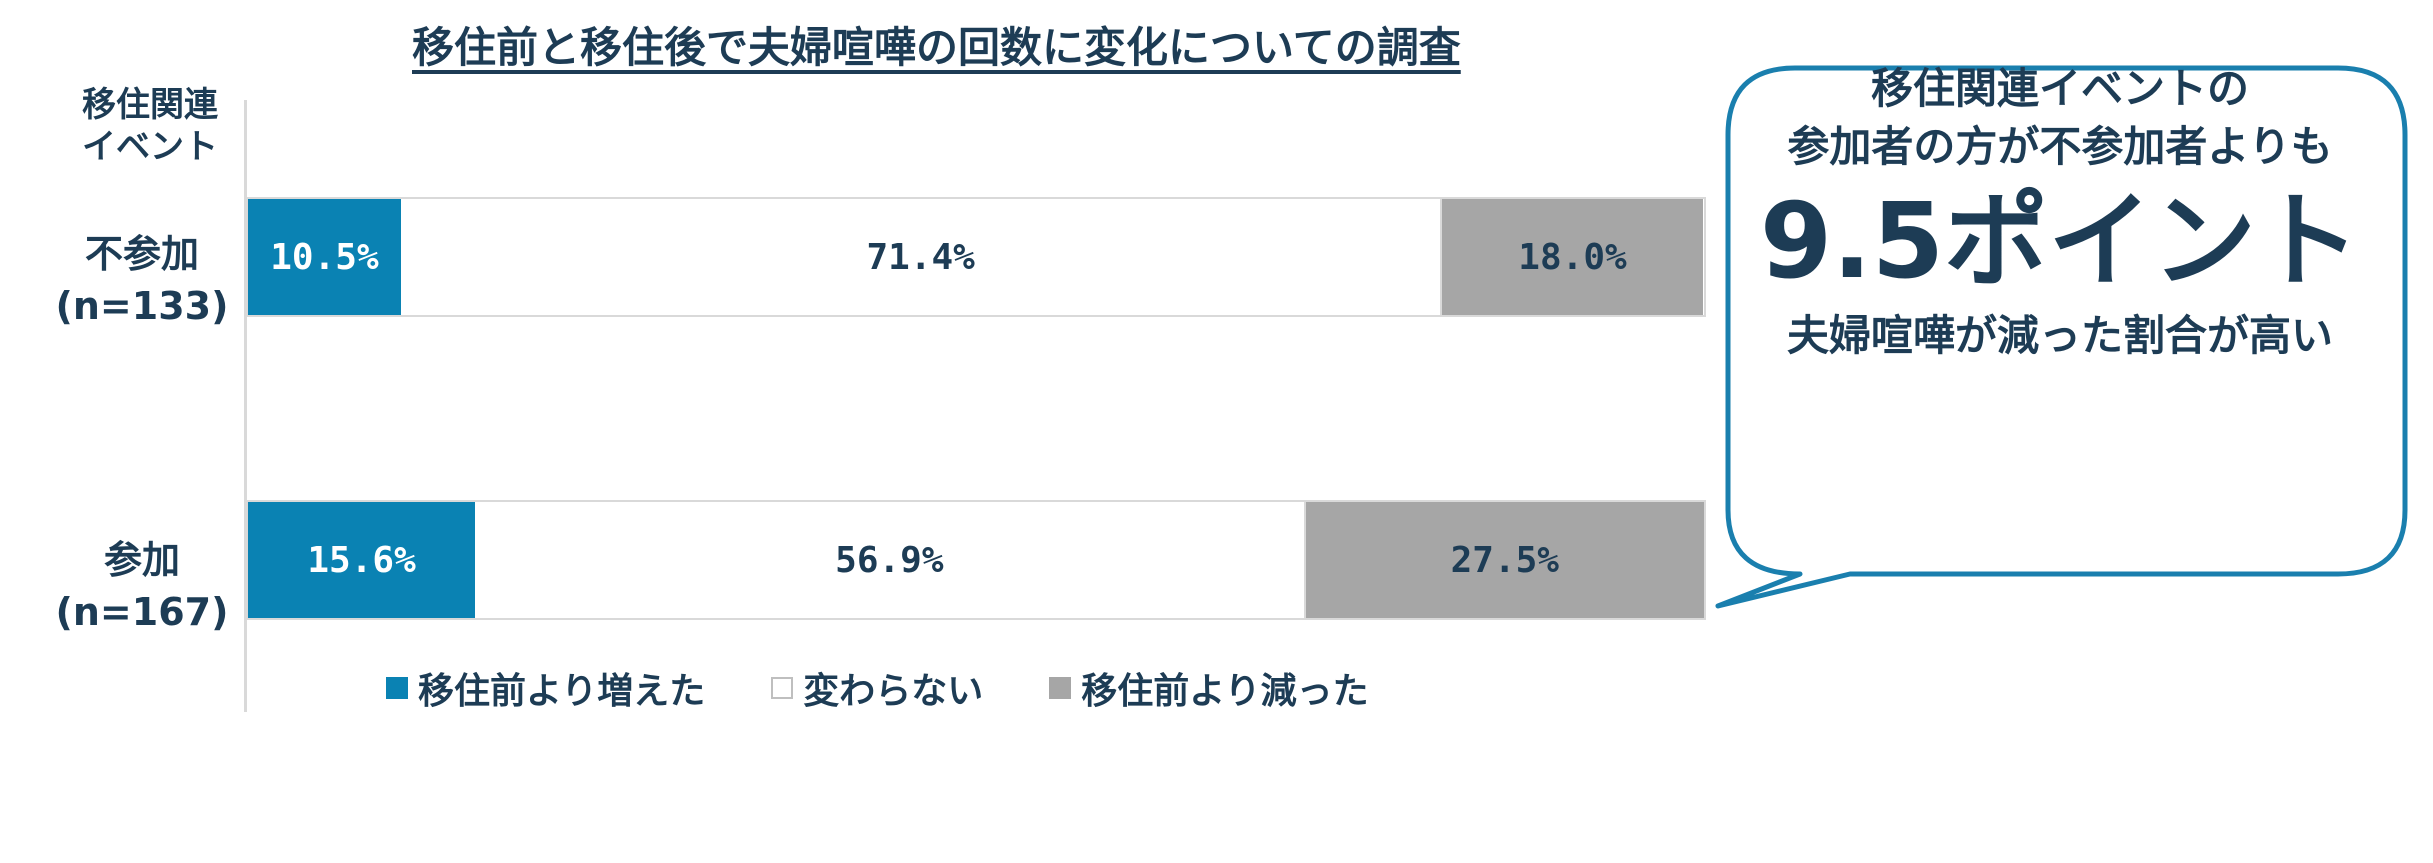 The height and width of the screenshot is (863, 2433). I want to click on legend-swatch-unchanged, so click(782, 688).